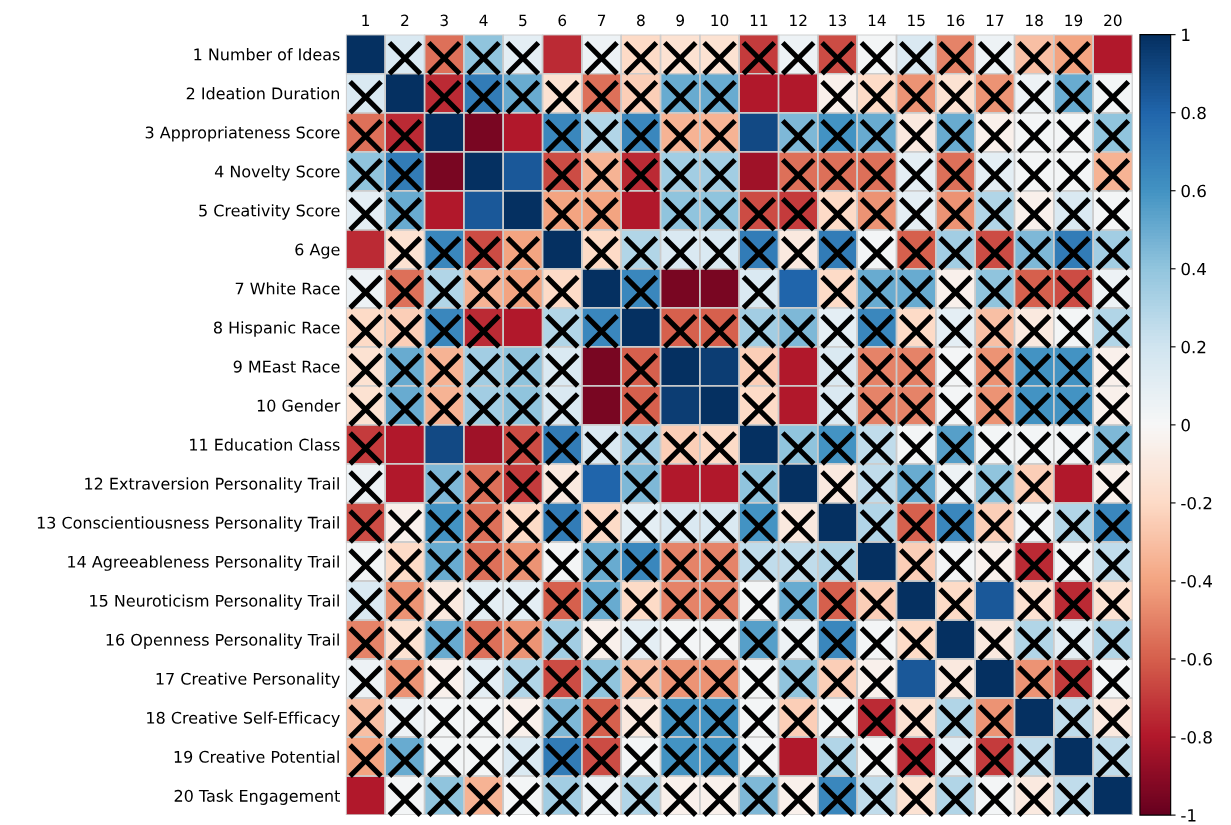  I want to click on x-tick-label: 1, so click(366, 20).